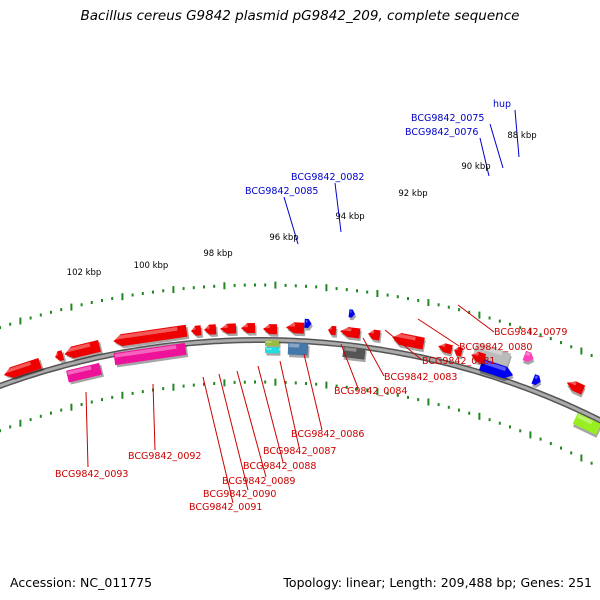 Image resolution: width=600 pixels, height=600 pixels. What do you see at coordinates (370, 391) in the screenshot?
I see `gene-label-bottom: BCG9842_0084` at bounding box center [370, 391].